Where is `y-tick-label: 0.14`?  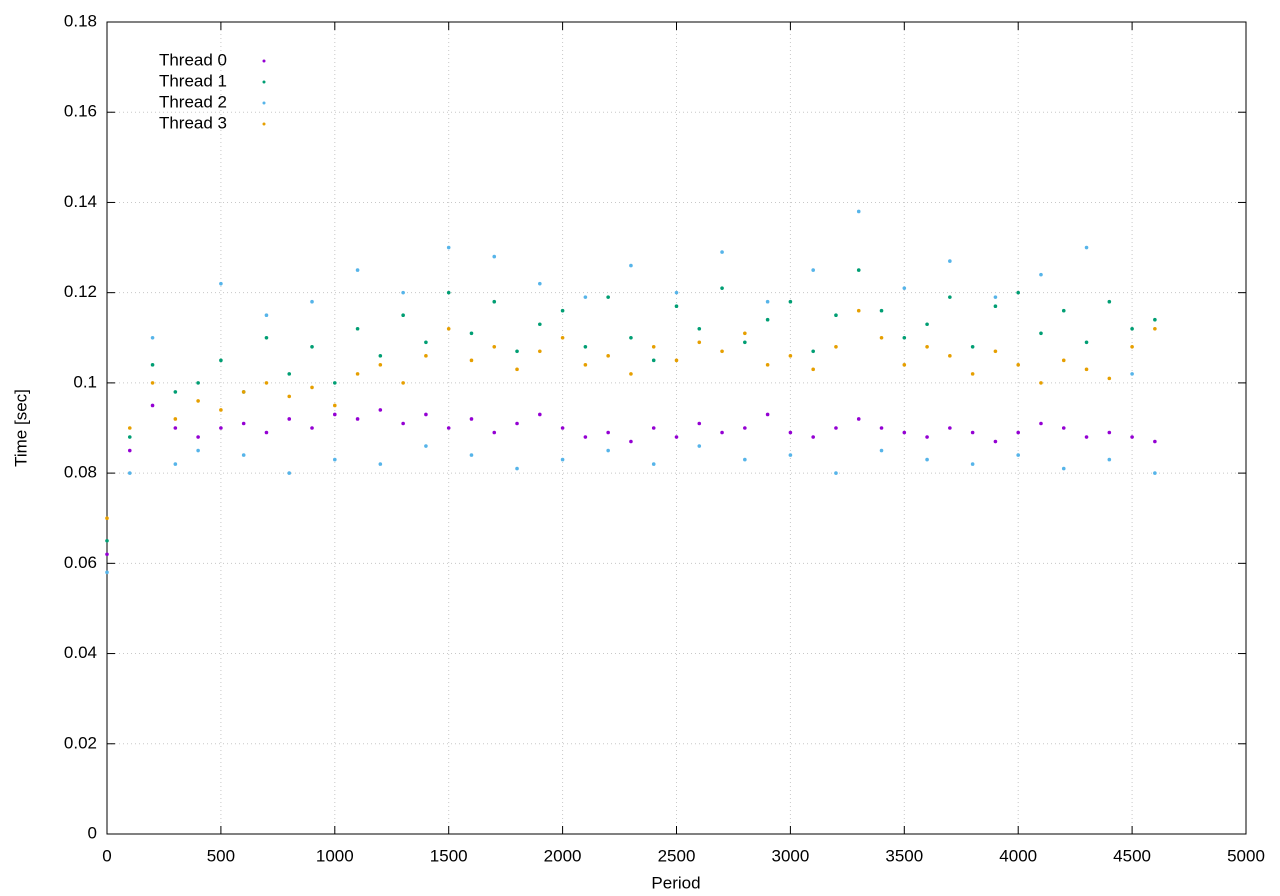 y-tick-label: 0.14 is located at coordinates (80, 201).